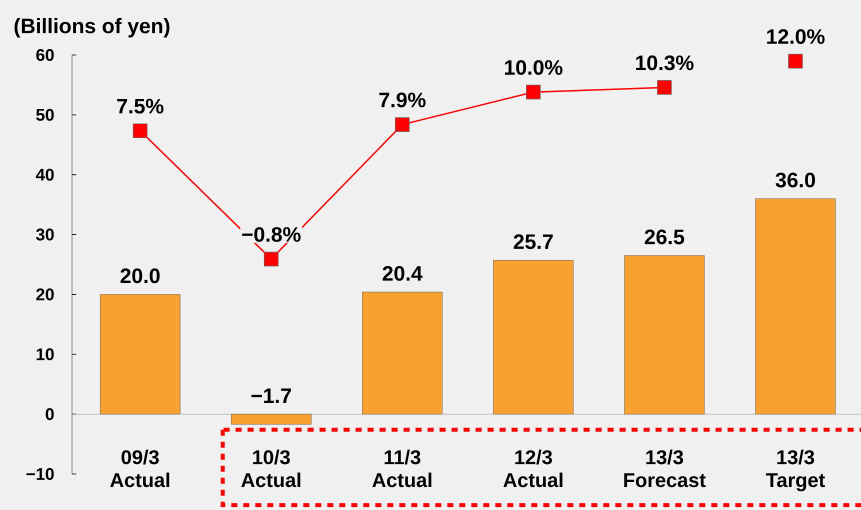  What do you see at coordinates (402, 100) in the screenshot?
I see `data-label: 7.9%` at bounding box center [402, 100].